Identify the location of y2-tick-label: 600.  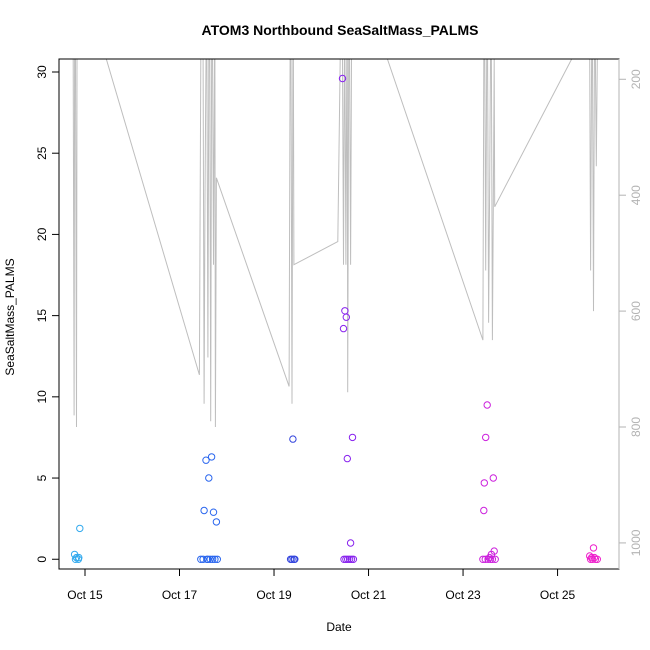
(636, 311).